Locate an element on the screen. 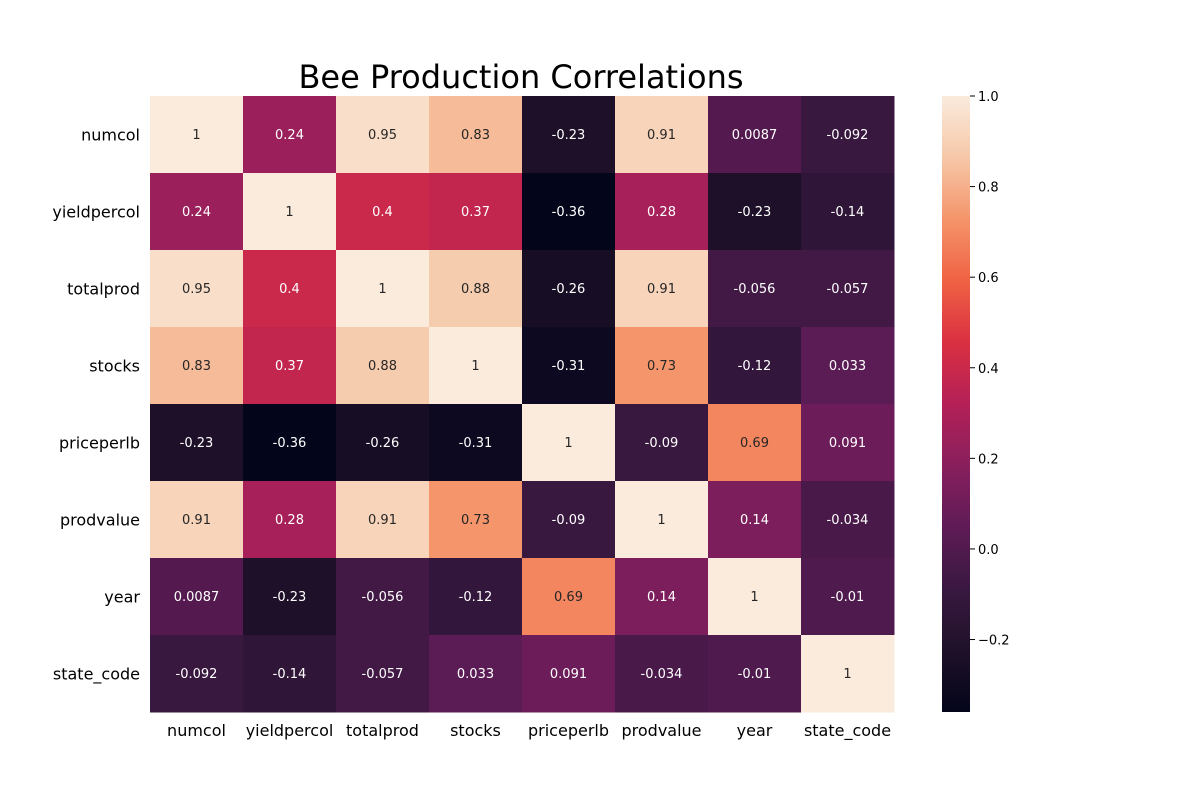 Image resolution: width=1200 pixels, height=804 pixels. heatmap-cell-priceperlb-totalprod is located at coordinates (383, 443).